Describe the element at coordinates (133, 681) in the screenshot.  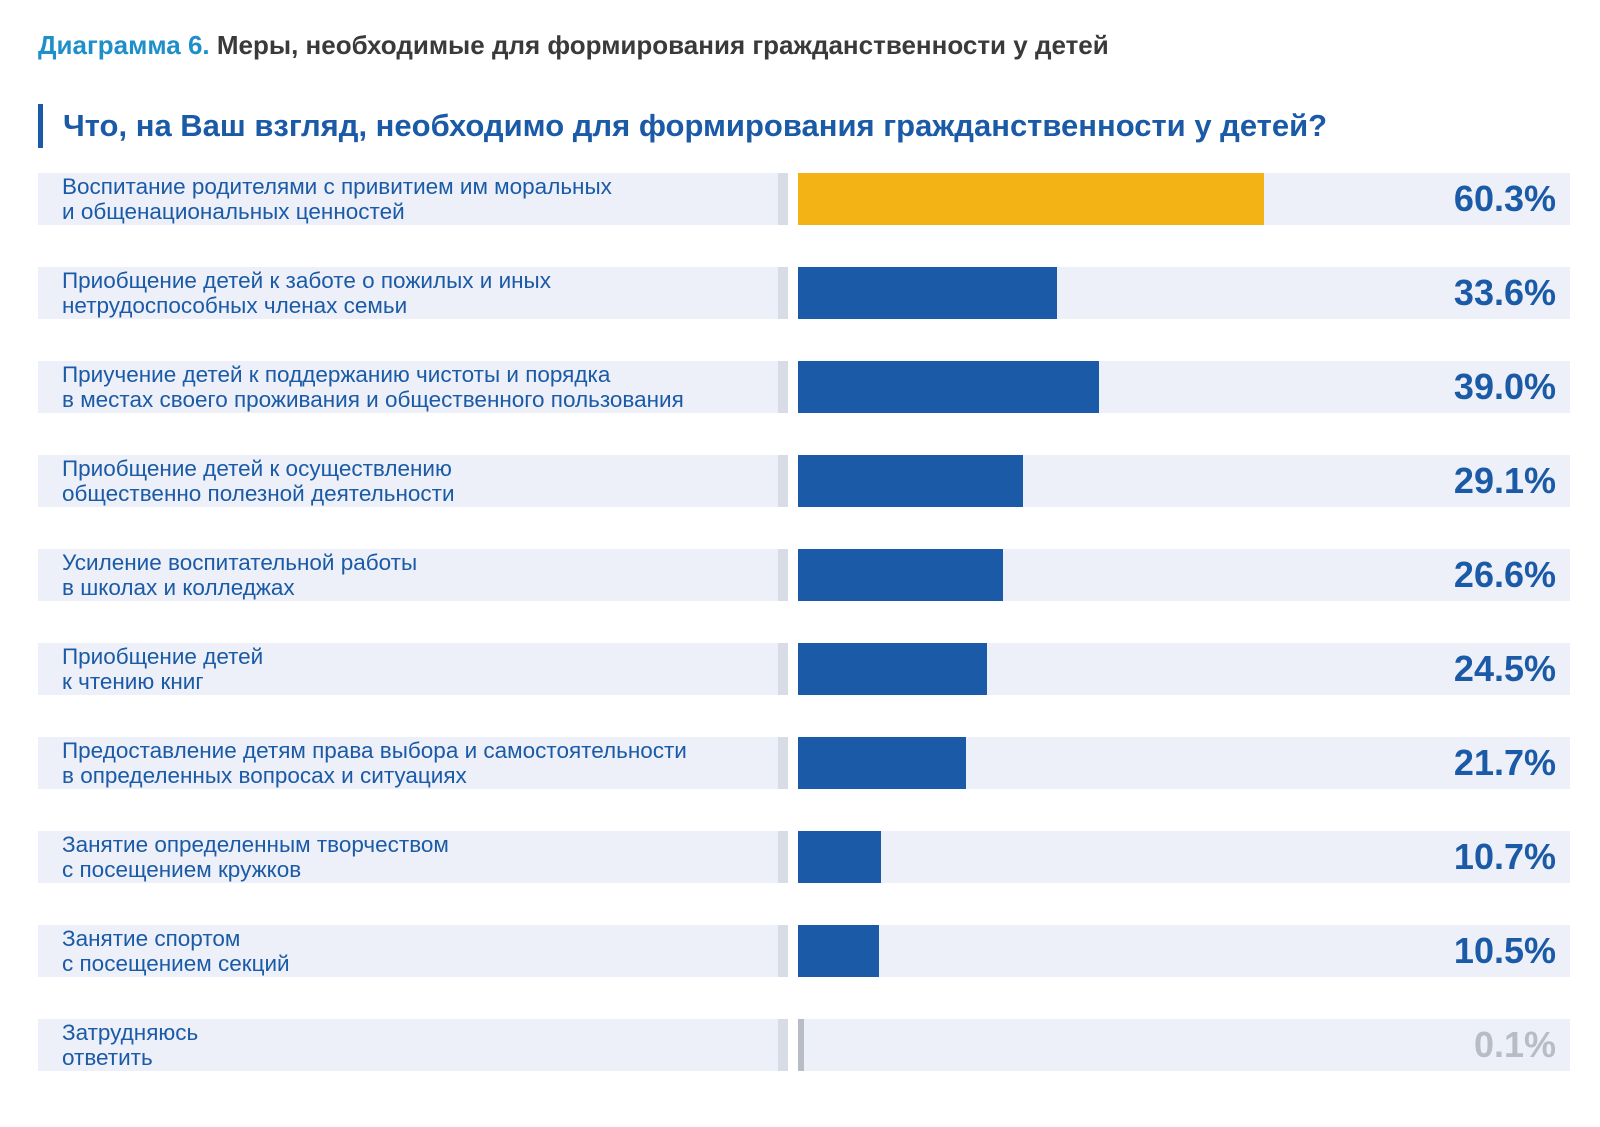
I see `category-label-line: к чтению книг` at that location.